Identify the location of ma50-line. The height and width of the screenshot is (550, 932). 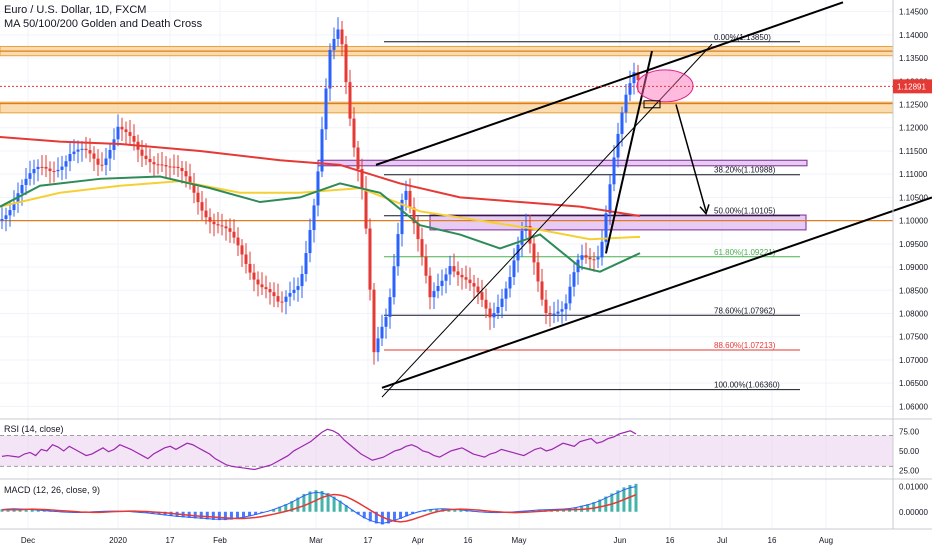
(320, 224).